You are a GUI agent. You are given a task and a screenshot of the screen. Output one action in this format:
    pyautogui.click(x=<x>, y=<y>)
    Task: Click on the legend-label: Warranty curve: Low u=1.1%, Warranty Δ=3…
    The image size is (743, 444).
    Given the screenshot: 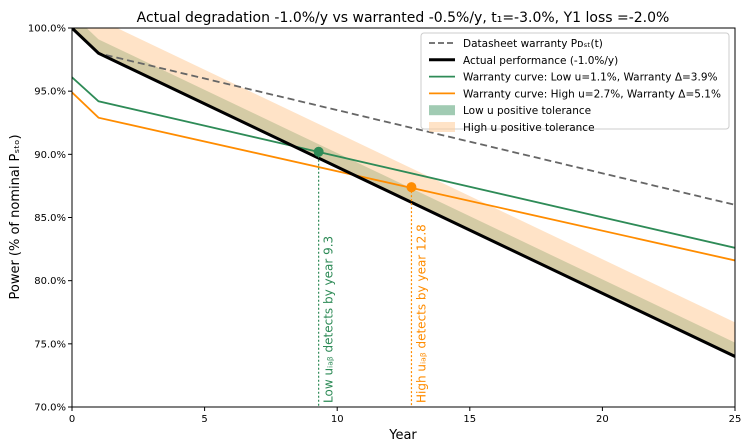 What is the action you would take?
    pyautogui.click(x=590, y=78)
    